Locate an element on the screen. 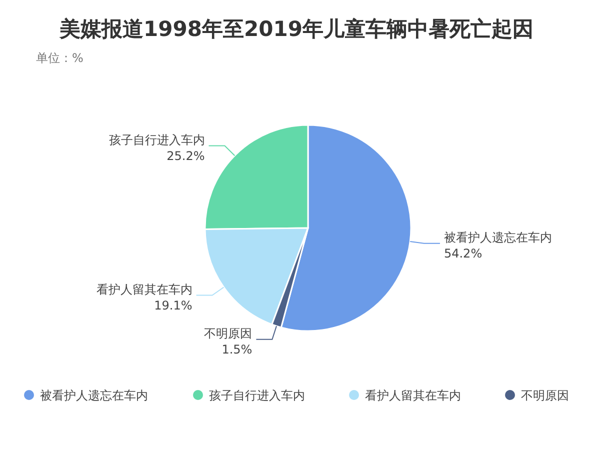 The height and width of the screenshot is (449, 593). data-label: 1.5% is located at coordinates (237, 349).